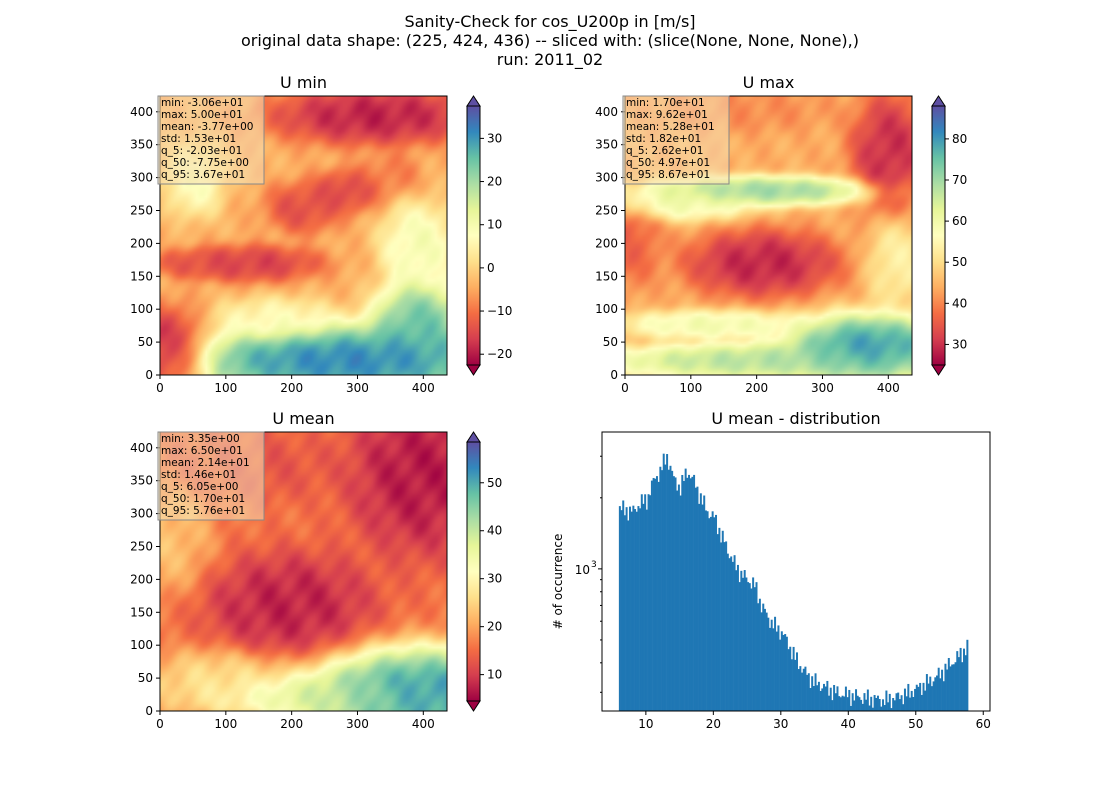  Describe the element at coordinates (291, 388) in the screenshot. I see `x-tick-label: 200` at that location.